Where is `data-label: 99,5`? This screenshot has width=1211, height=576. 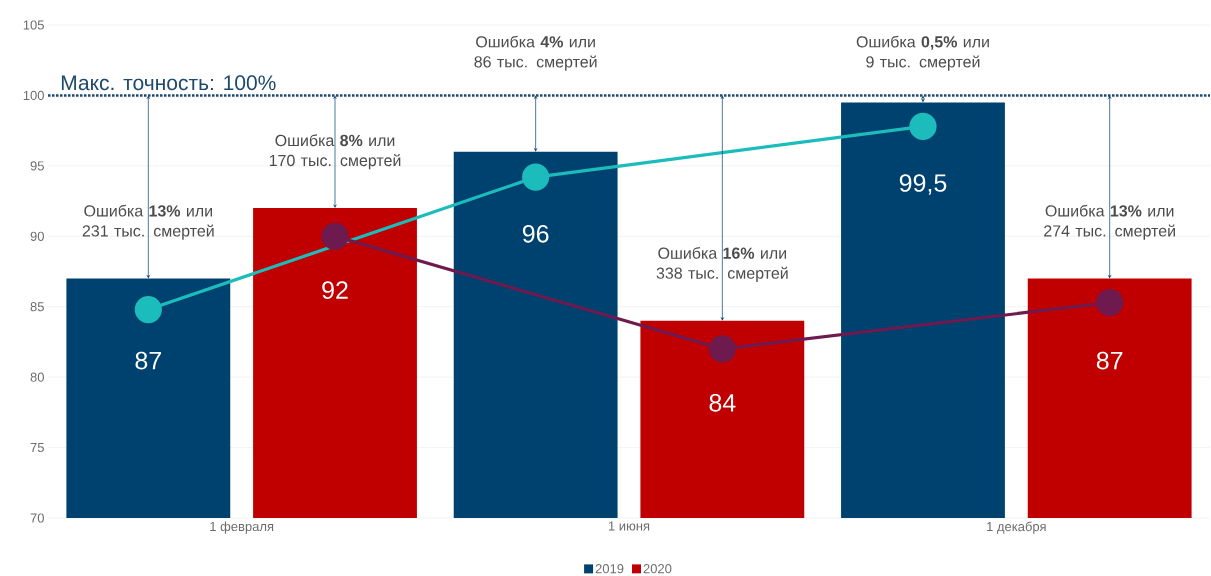
data-label: 99,5 is located at coordinates (923, 184).